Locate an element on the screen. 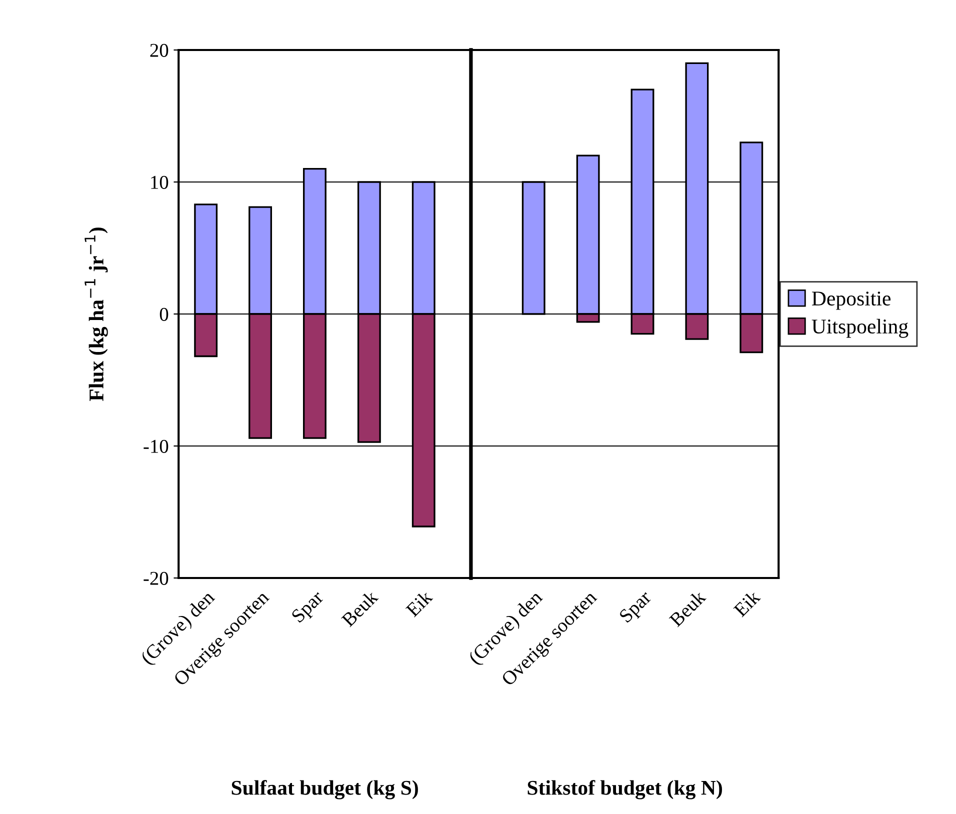 This screenshot has width=956, height=814. x-axis-title: Stikstof budget (kg N) is located at coordinates (625, 790).